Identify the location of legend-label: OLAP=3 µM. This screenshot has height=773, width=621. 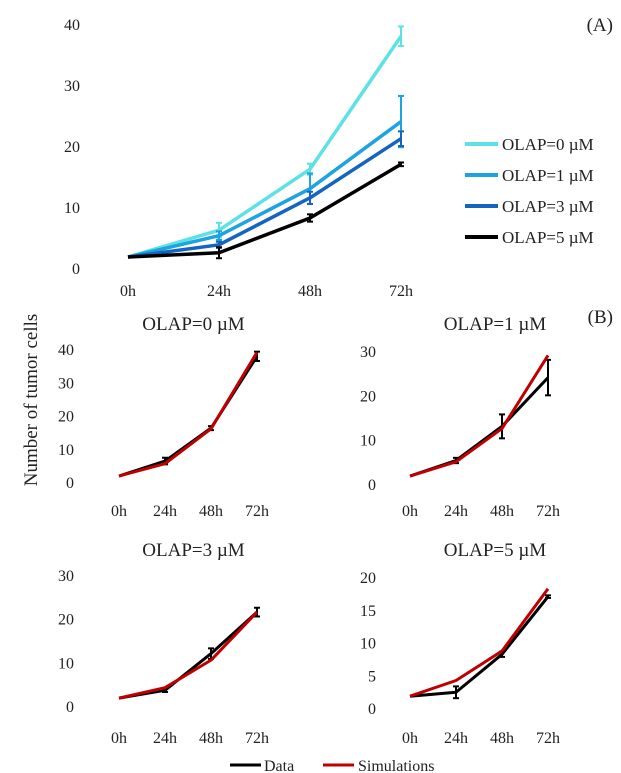
(548, 206).